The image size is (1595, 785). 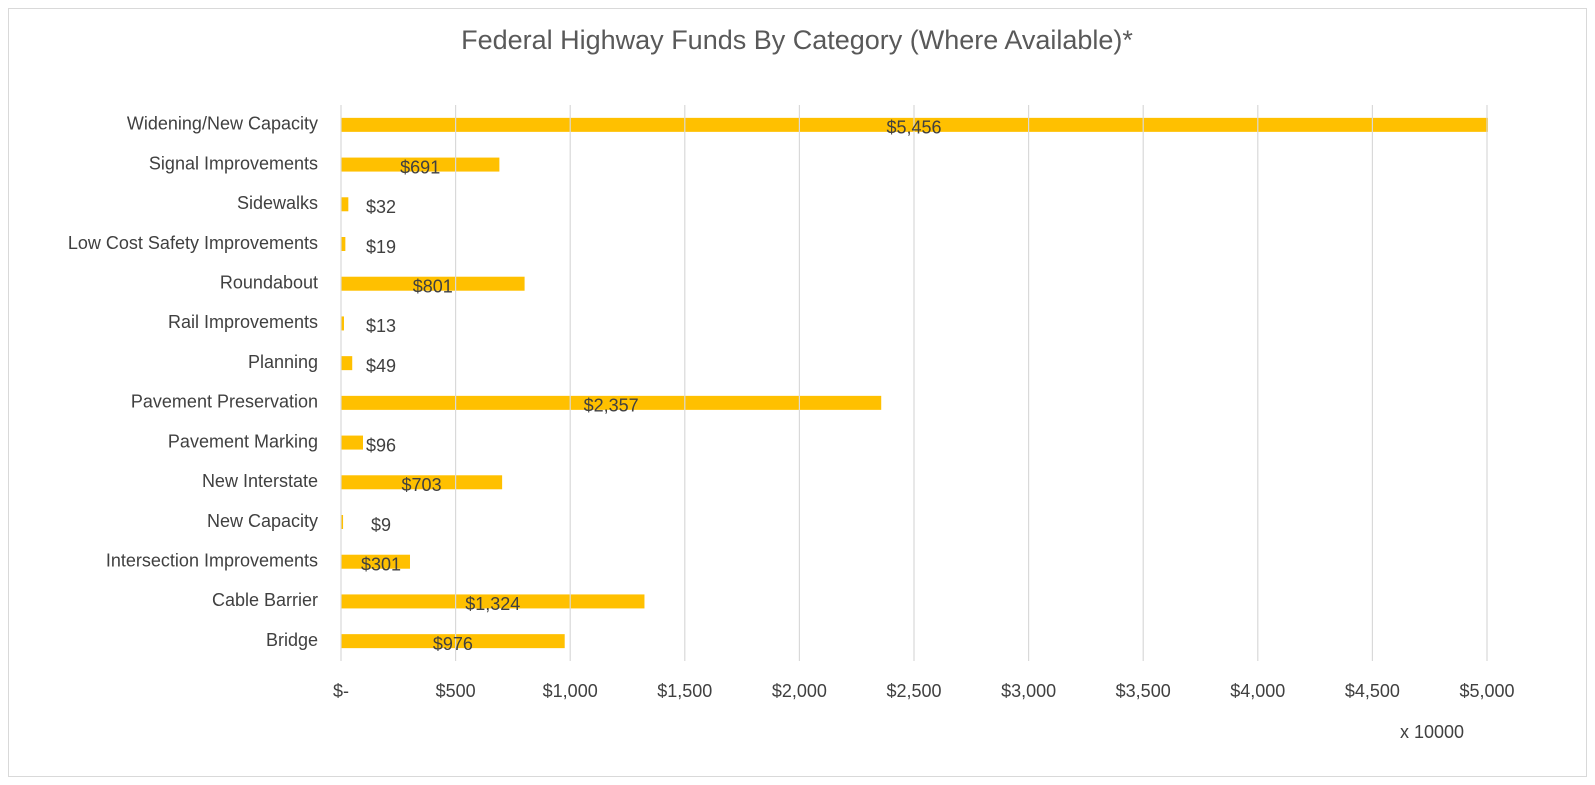 I want to click on data-label: $976, so click(x=453, y=644).